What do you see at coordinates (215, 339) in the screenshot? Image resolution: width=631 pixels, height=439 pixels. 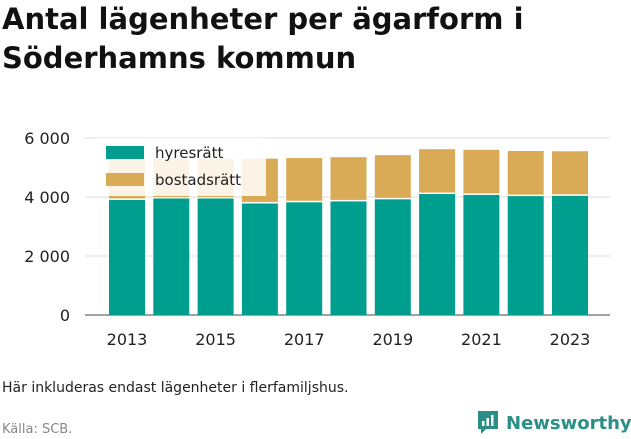 I see `x-tick-label: 2015` at bounding box center [215, 339].